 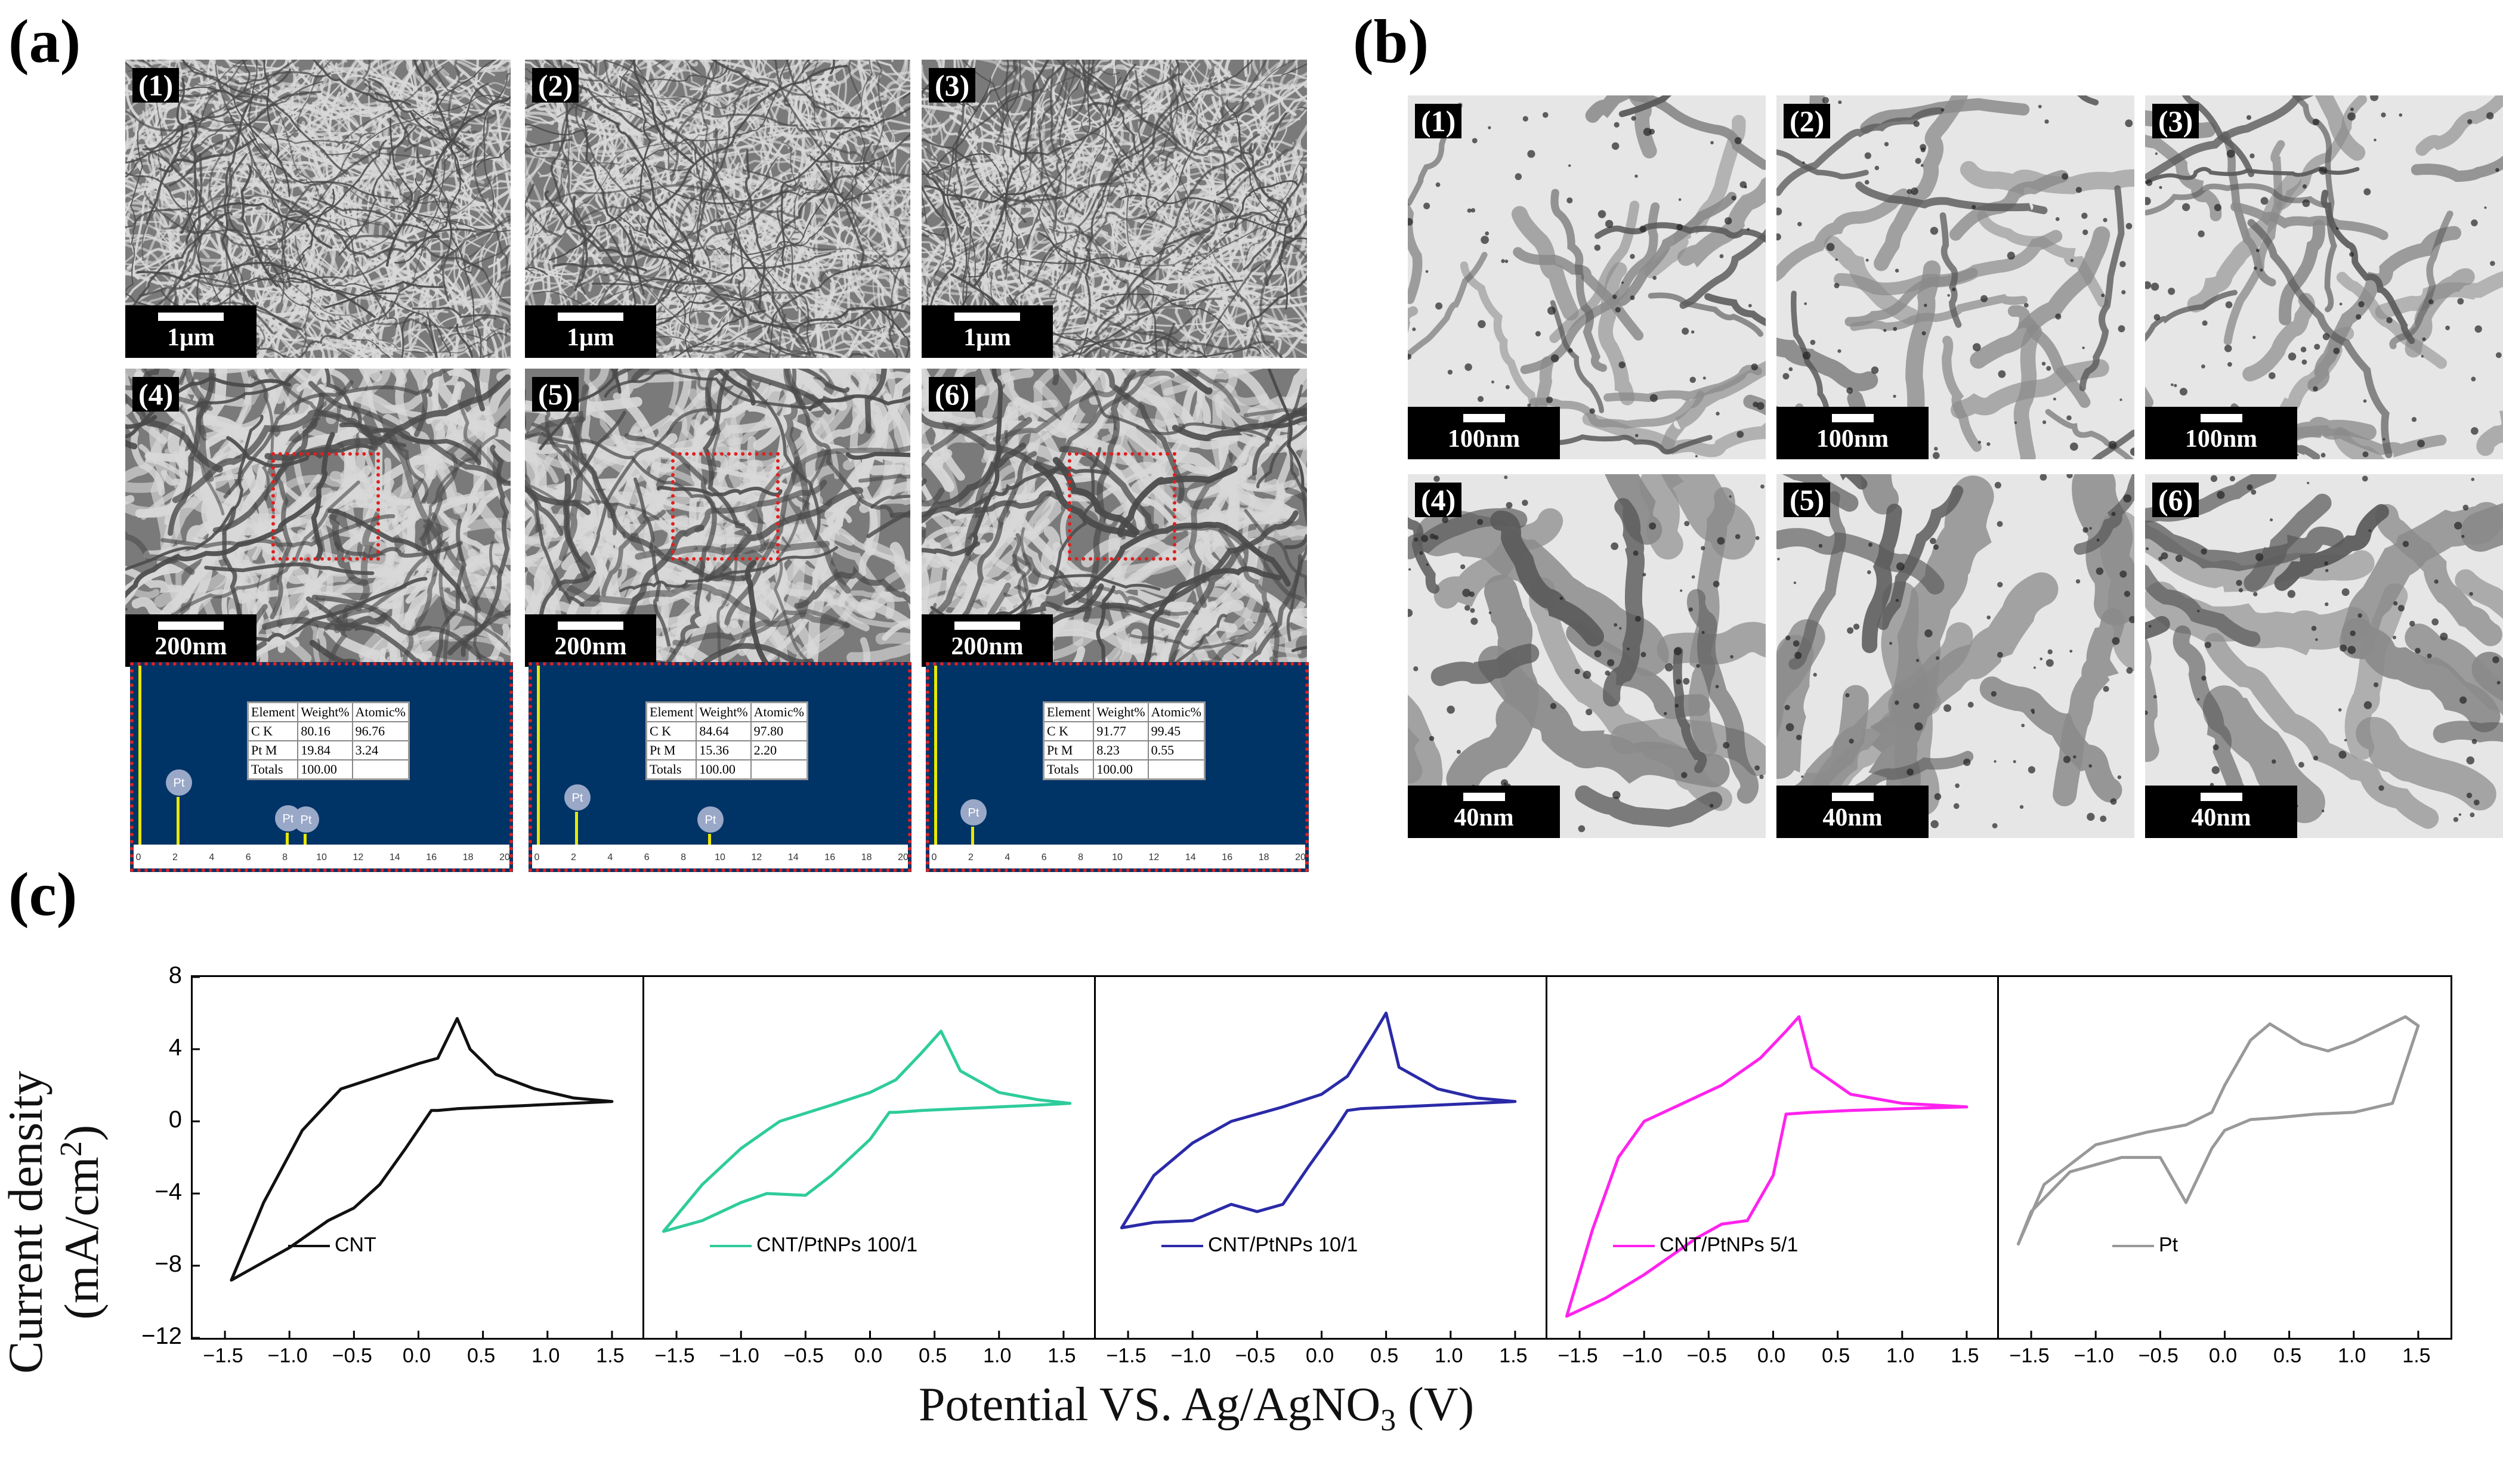 What do you see at coordinates (168, 1192) in the screenshot?
I see `y-tick-label: −4` at bounding box center [168, 1192].